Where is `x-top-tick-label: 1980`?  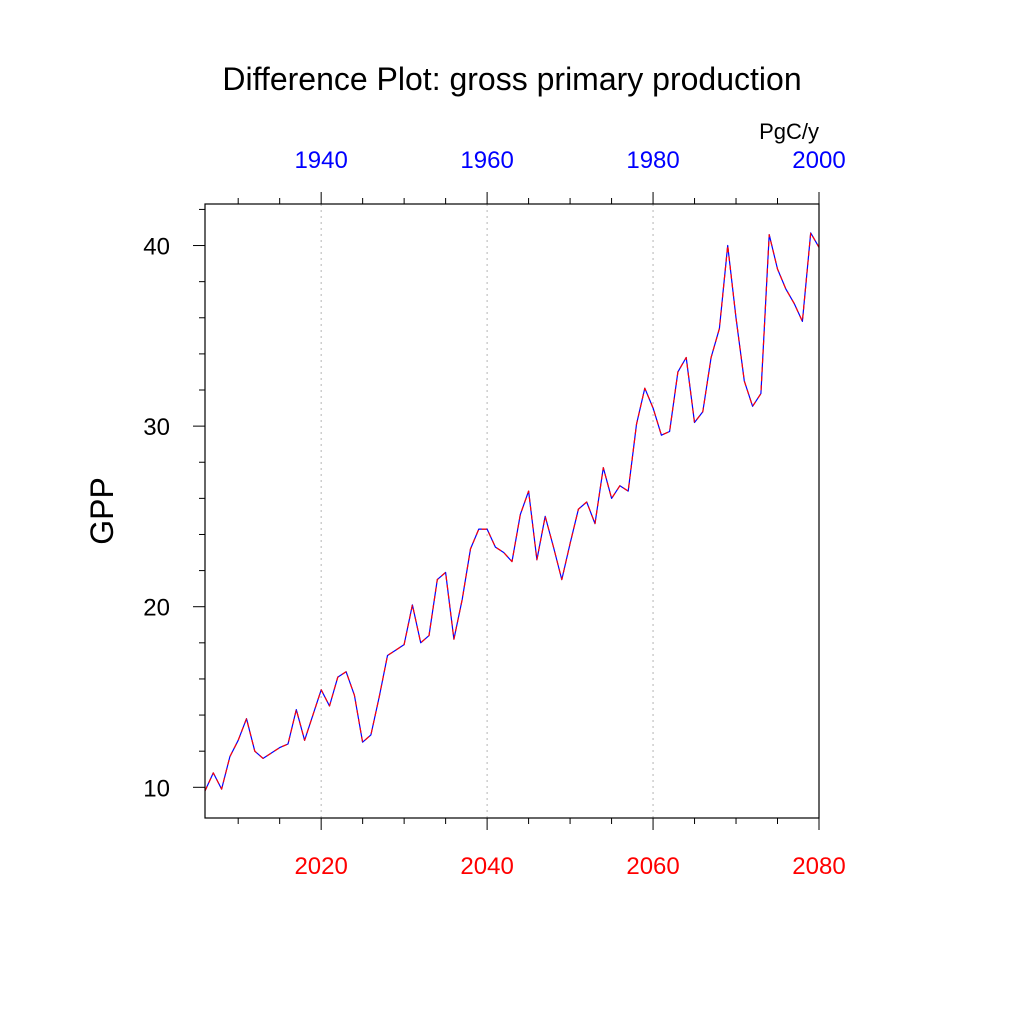
x-top-tick-label: 1980 is located at coordinates (652, 160).